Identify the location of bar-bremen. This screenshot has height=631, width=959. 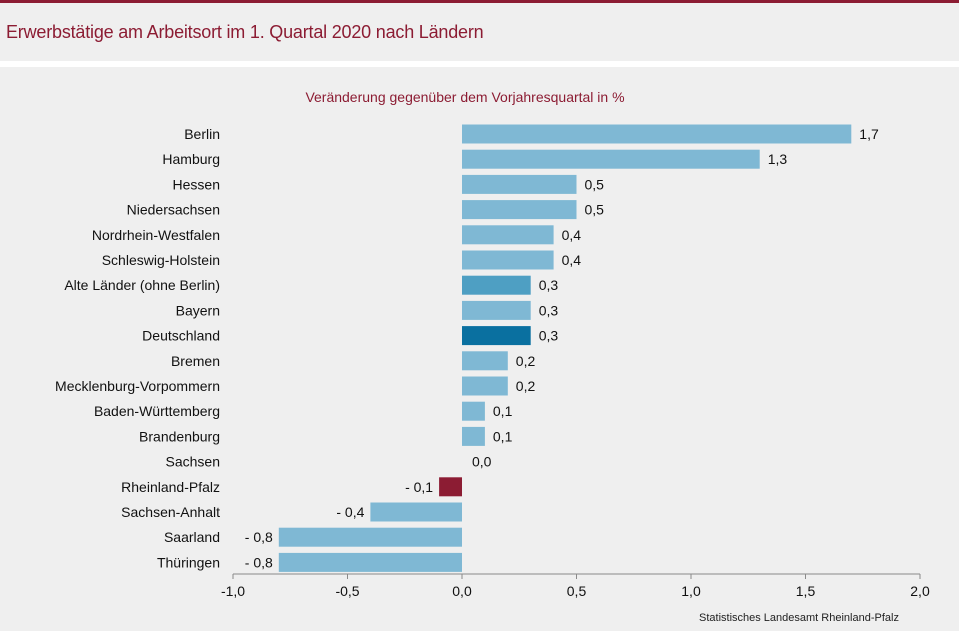
(485, 361).